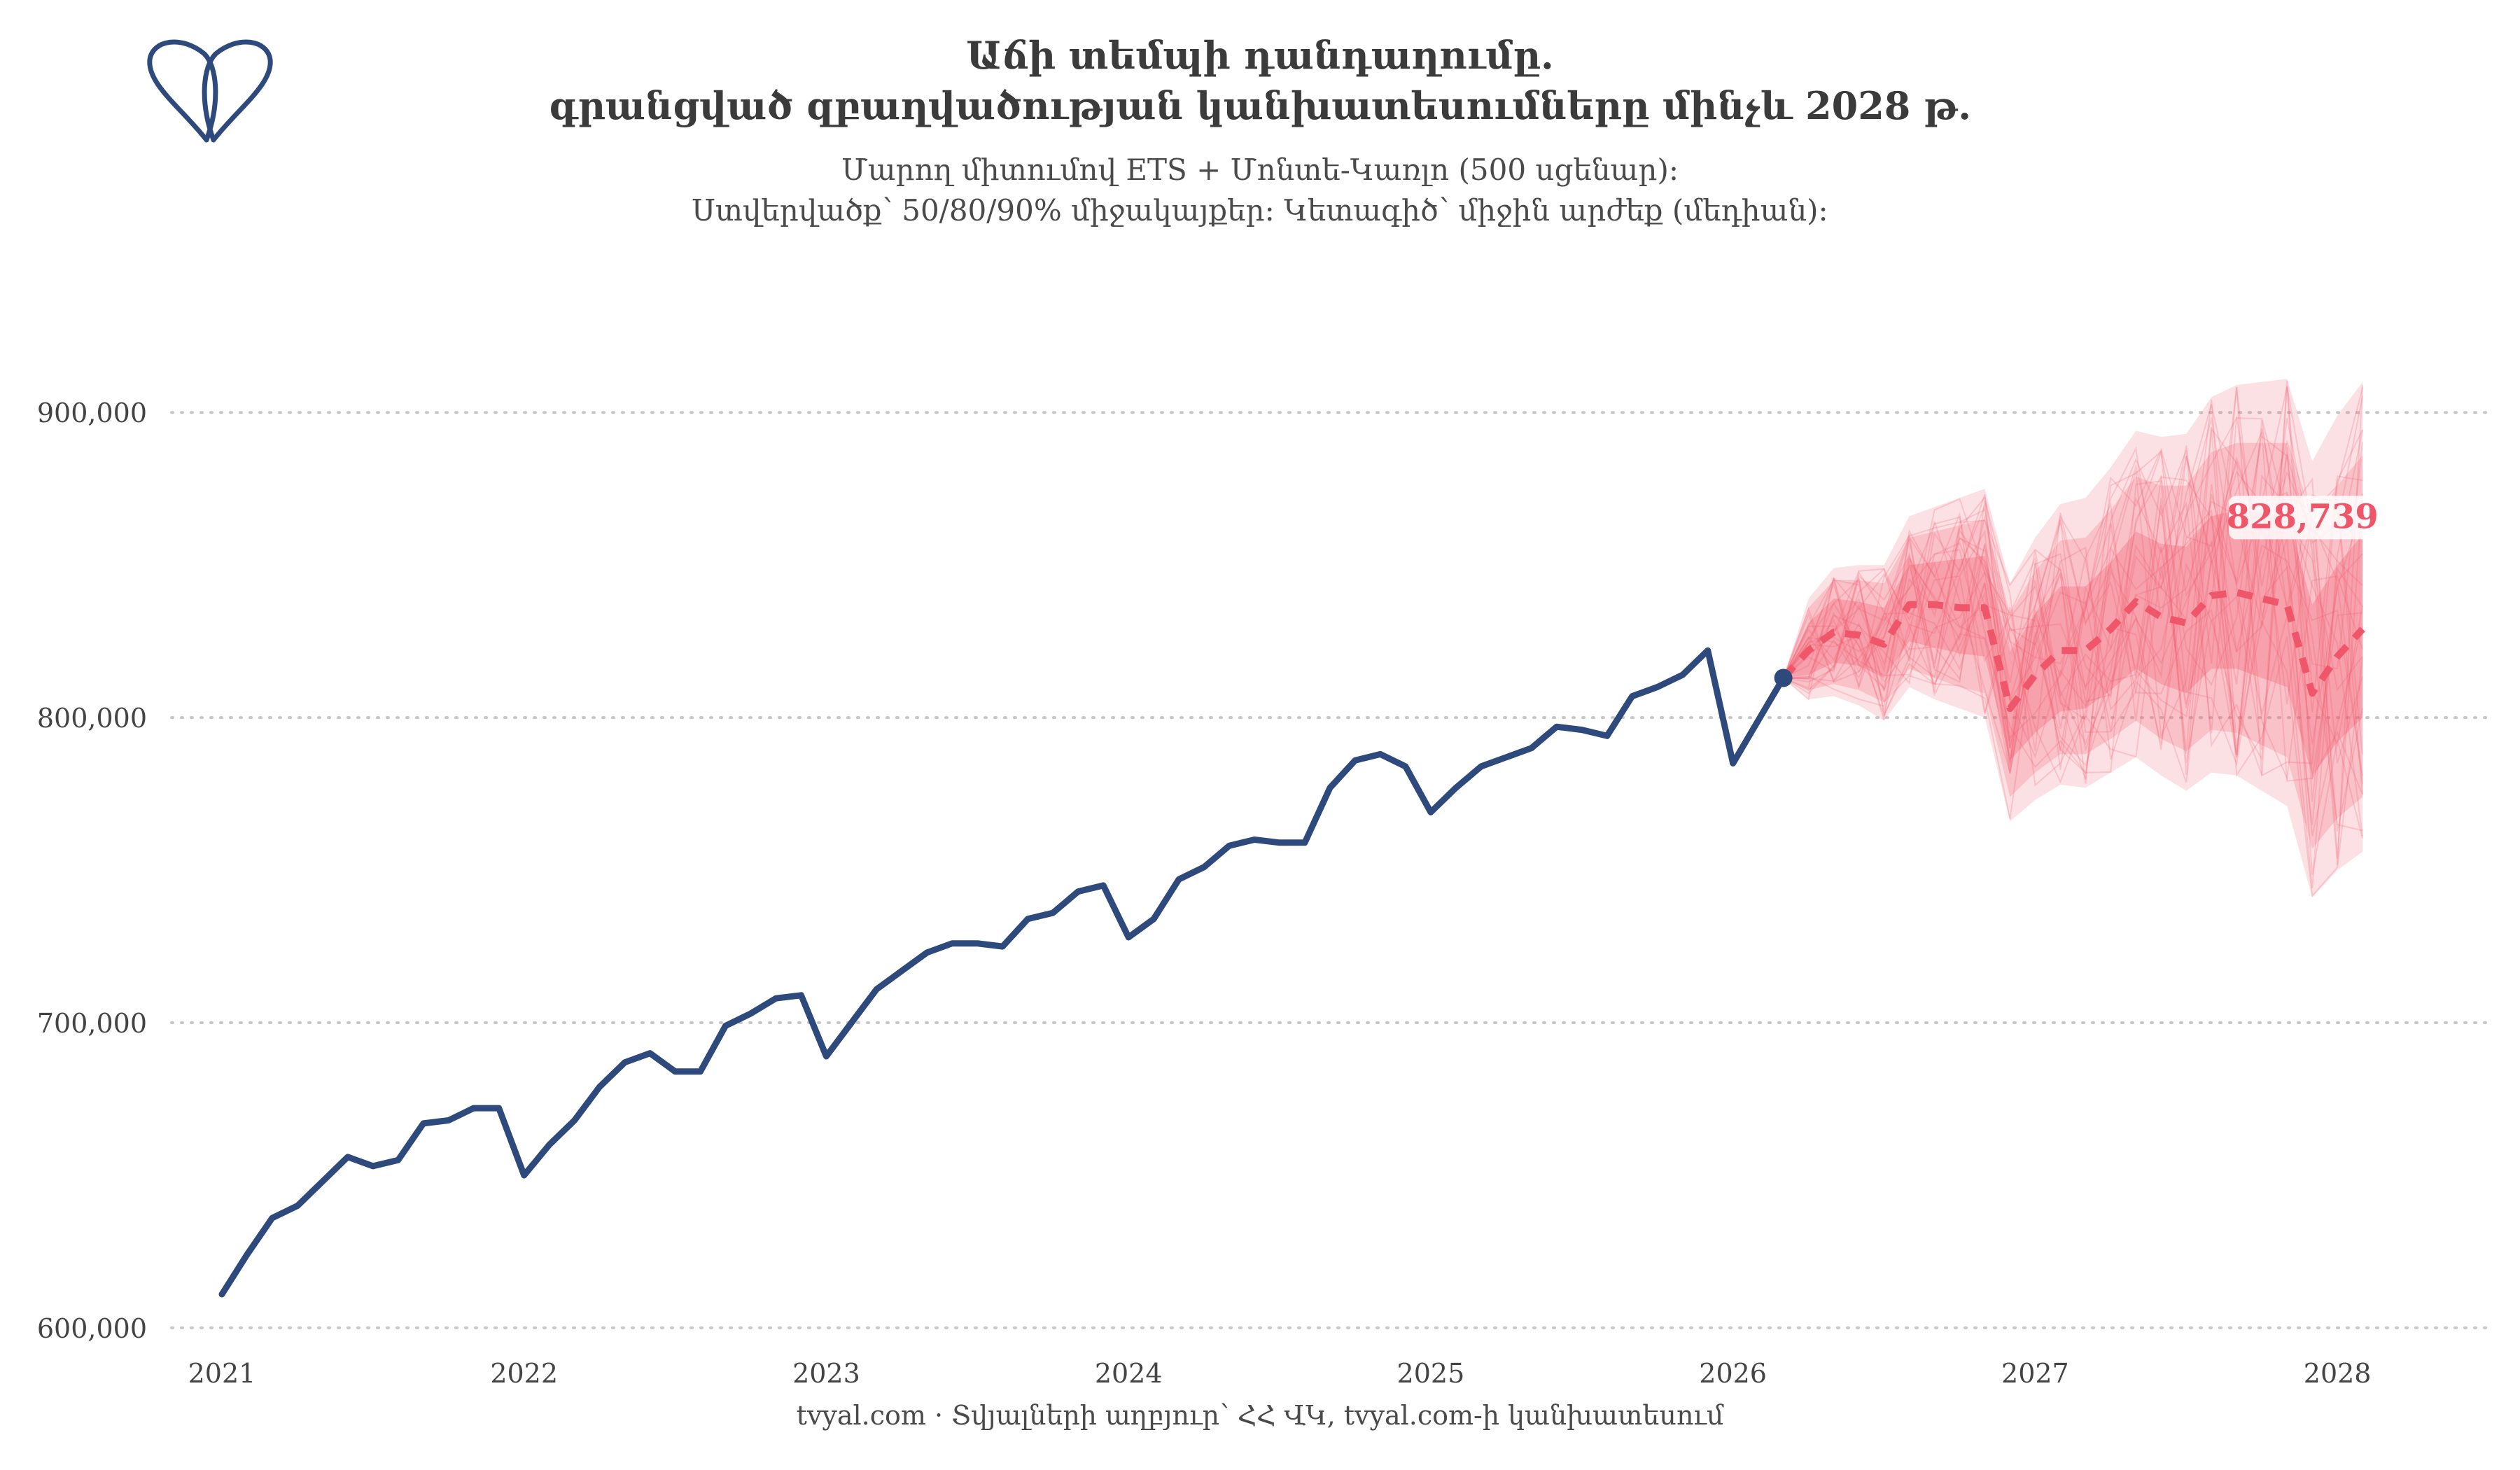 This screenshot has height=1470, width=2520. I want to click on forecast-median-line, so click(2072, 651).